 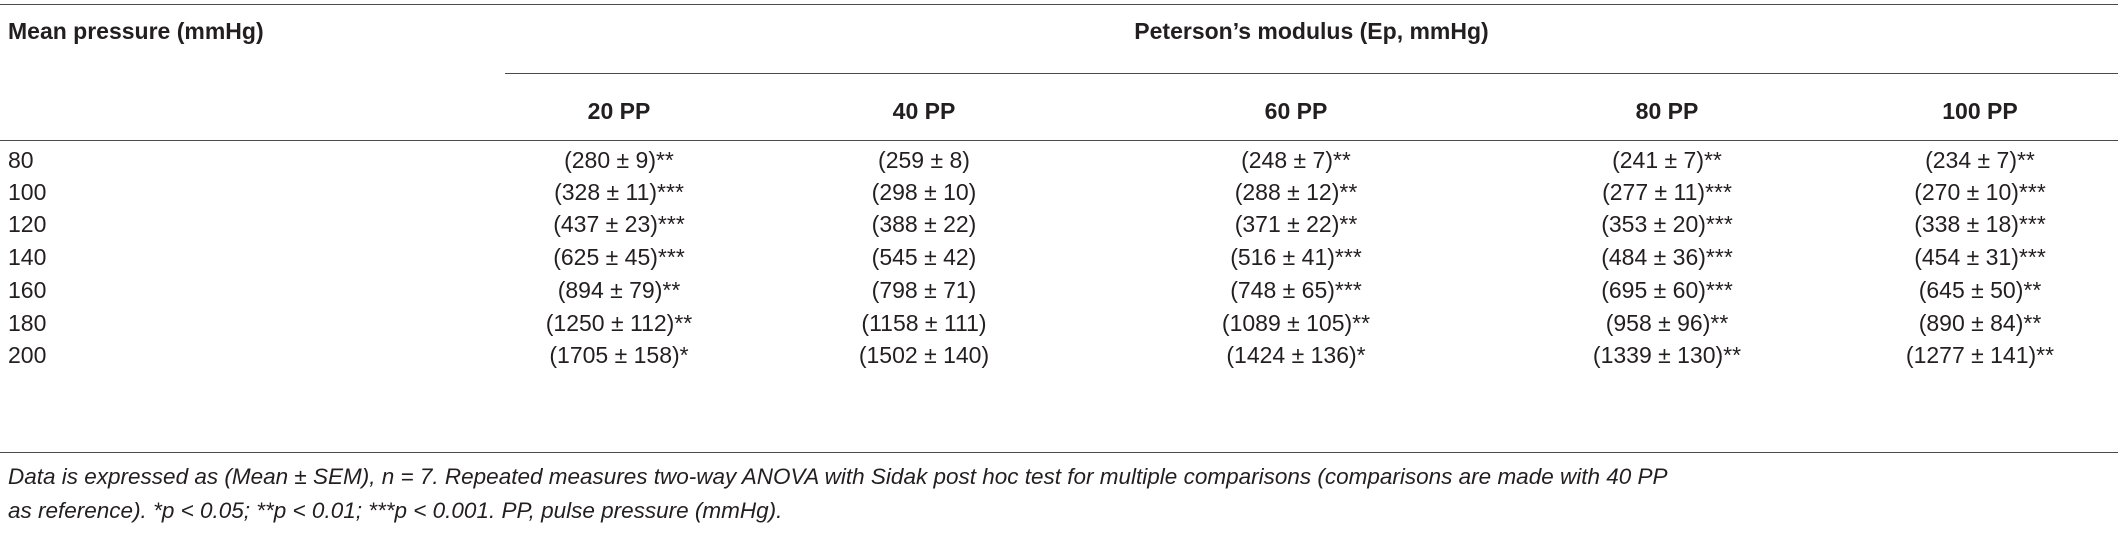 What do you see at coordinates (21, 160) in the screenshot?
I see `mean-pressure-cell: 80` at bounding box center [21, 160].